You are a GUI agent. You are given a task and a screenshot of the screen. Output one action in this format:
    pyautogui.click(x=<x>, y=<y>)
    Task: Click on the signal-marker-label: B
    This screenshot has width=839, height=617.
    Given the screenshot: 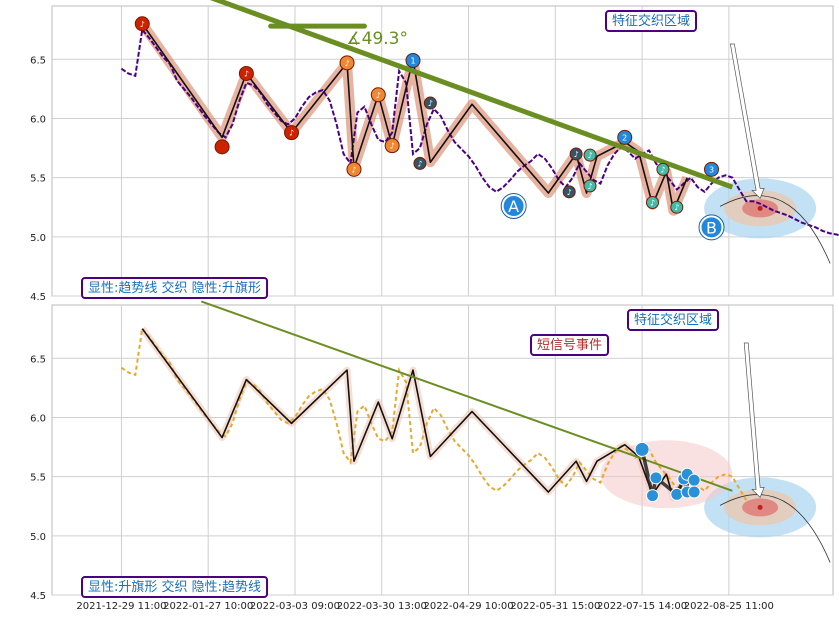 What is the action you would take?
    pyautogui.click(x=711, y=227)
    